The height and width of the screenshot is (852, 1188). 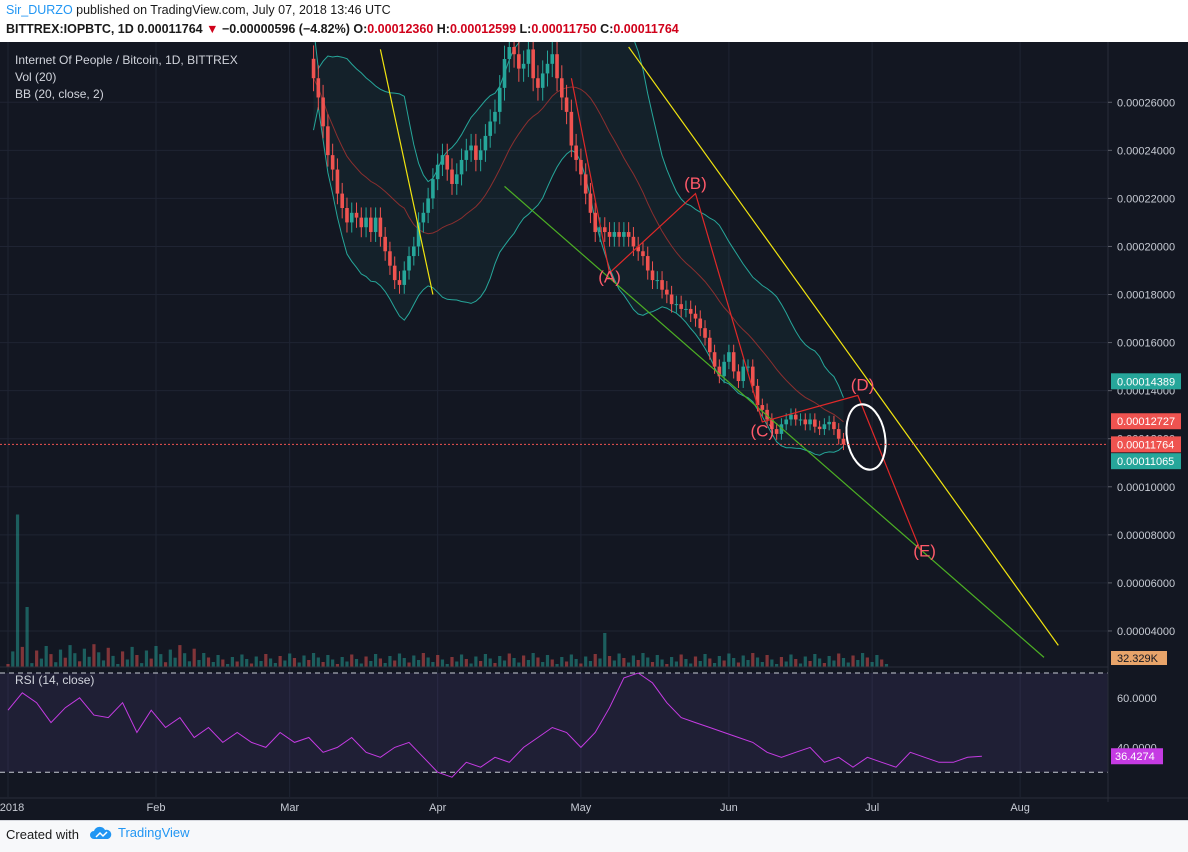 What do you see at coordinates (39, 10) in the screenshot?
I see `author-link: Sir_DURZO` at bounding box center [39, 10].